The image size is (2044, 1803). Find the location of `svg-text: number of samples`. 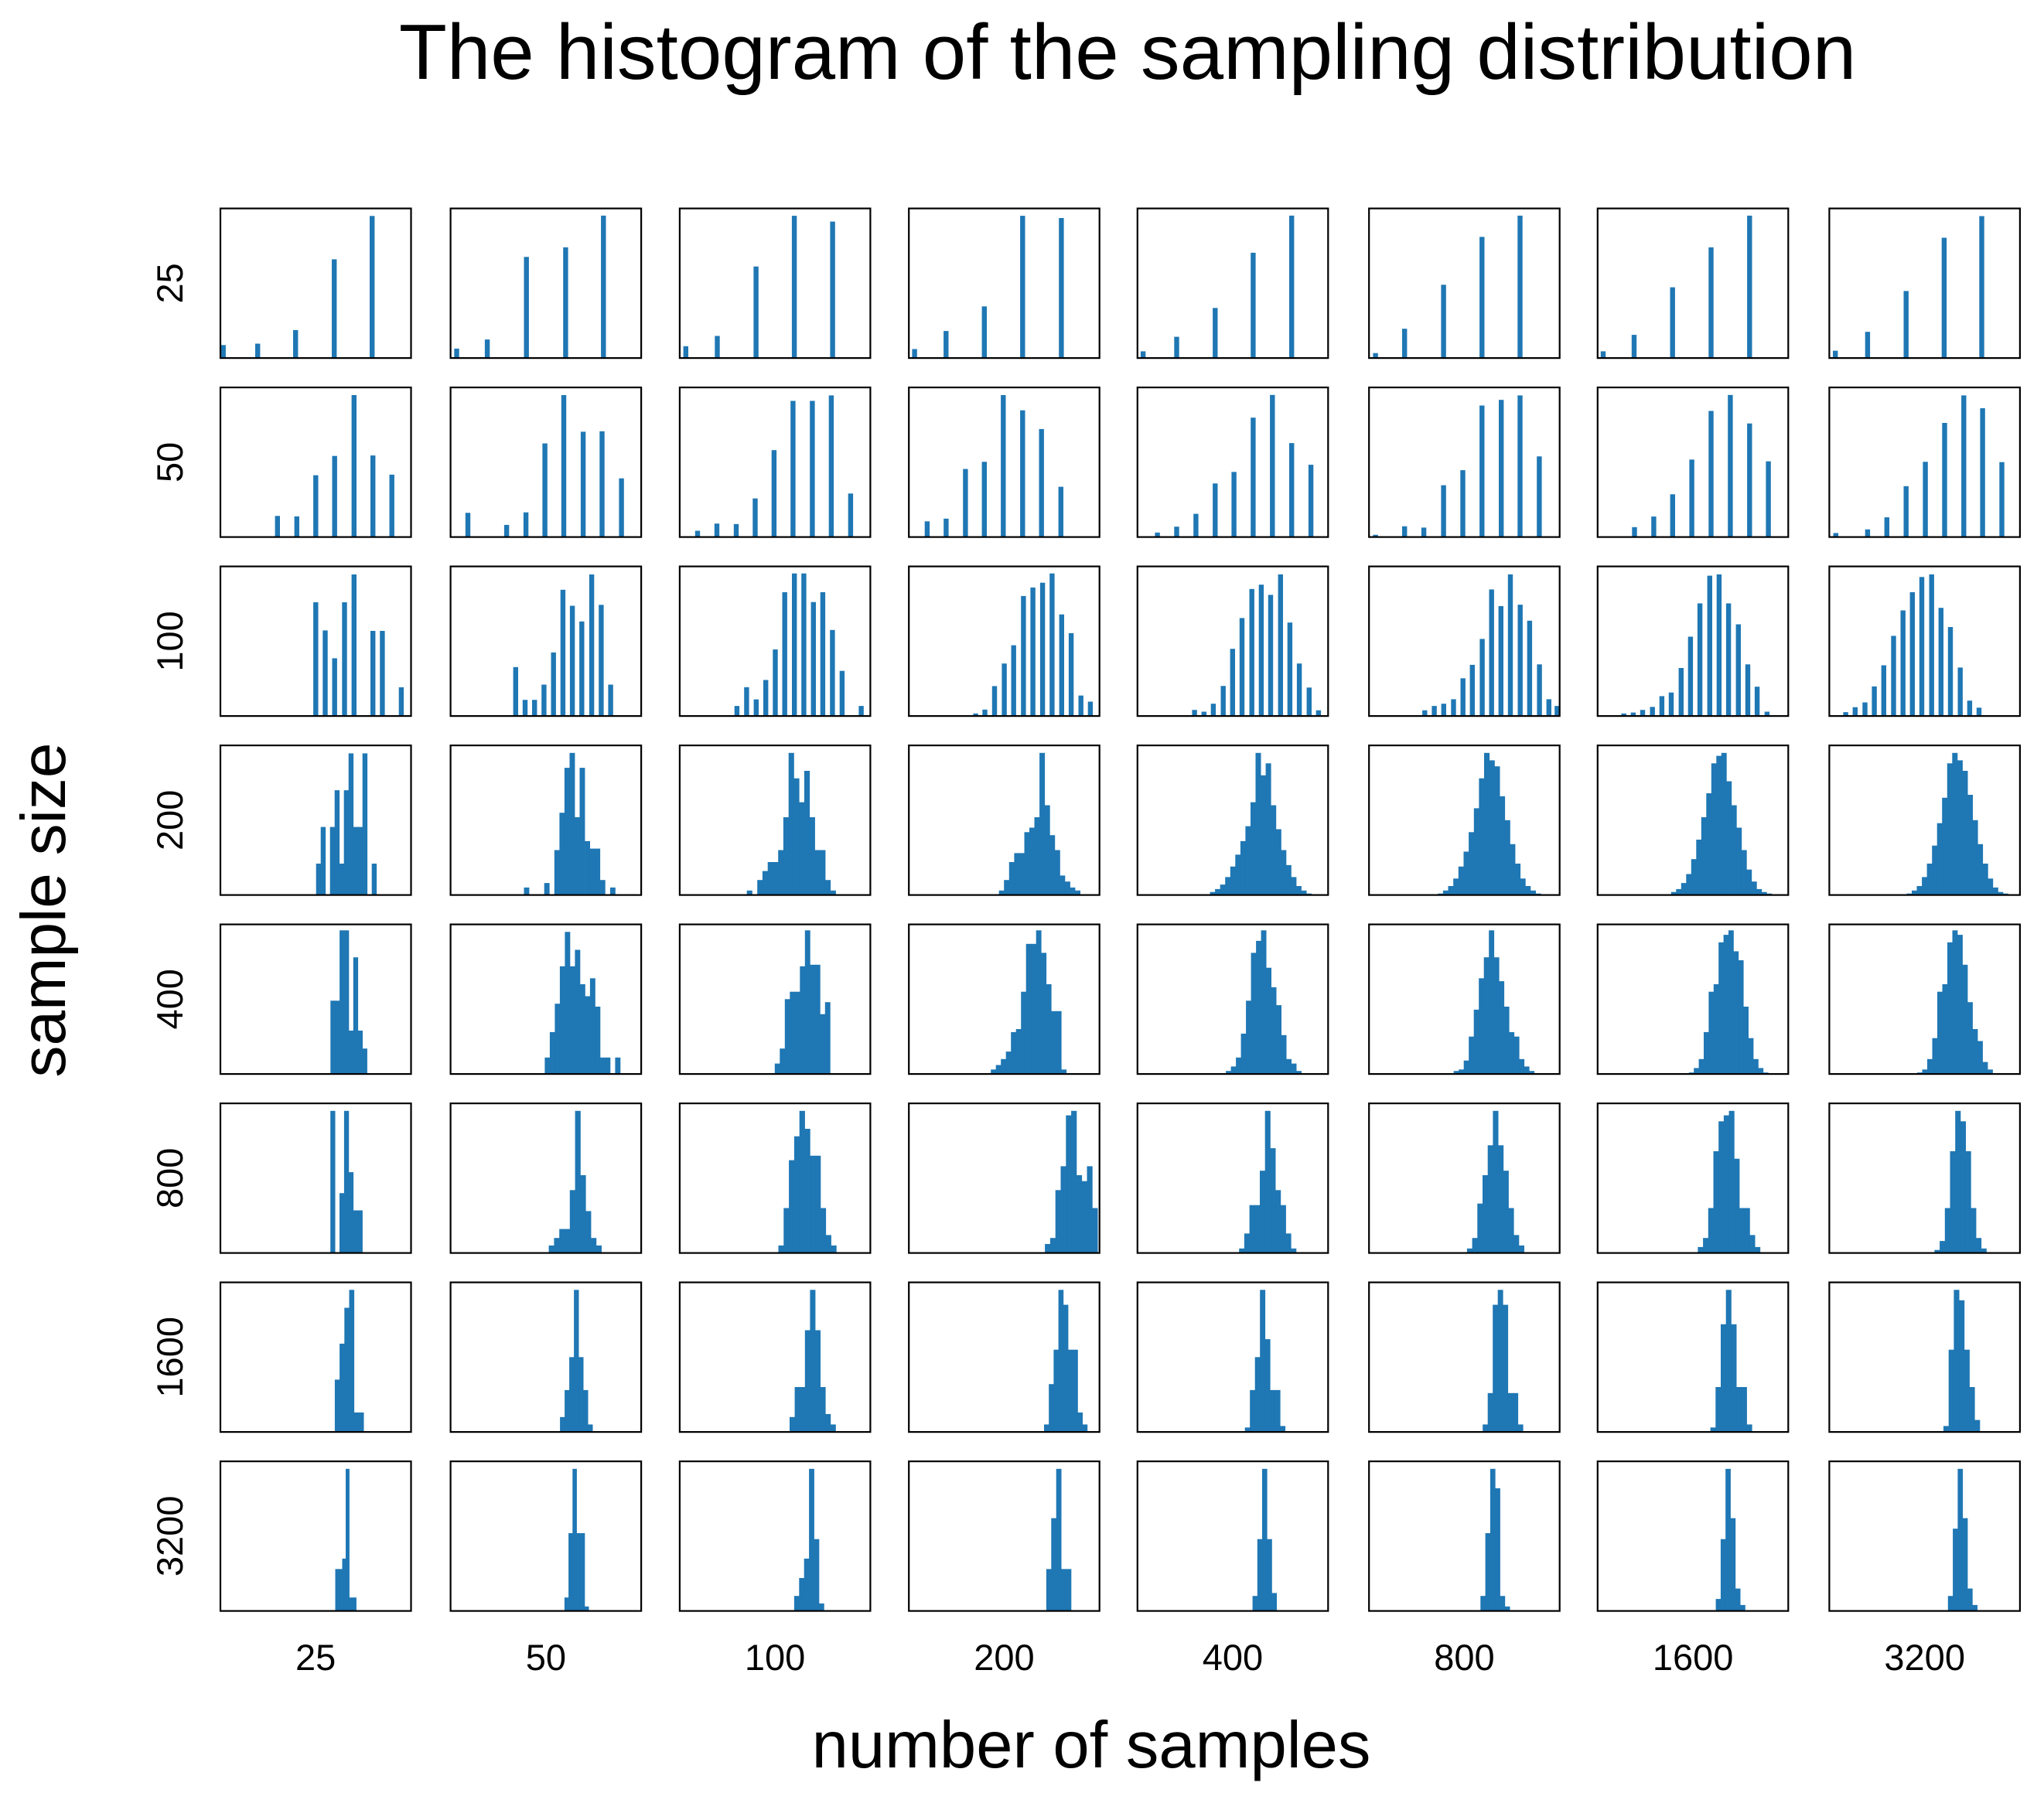

svg-text: number of samples is located at coordinates (1091, 1746).